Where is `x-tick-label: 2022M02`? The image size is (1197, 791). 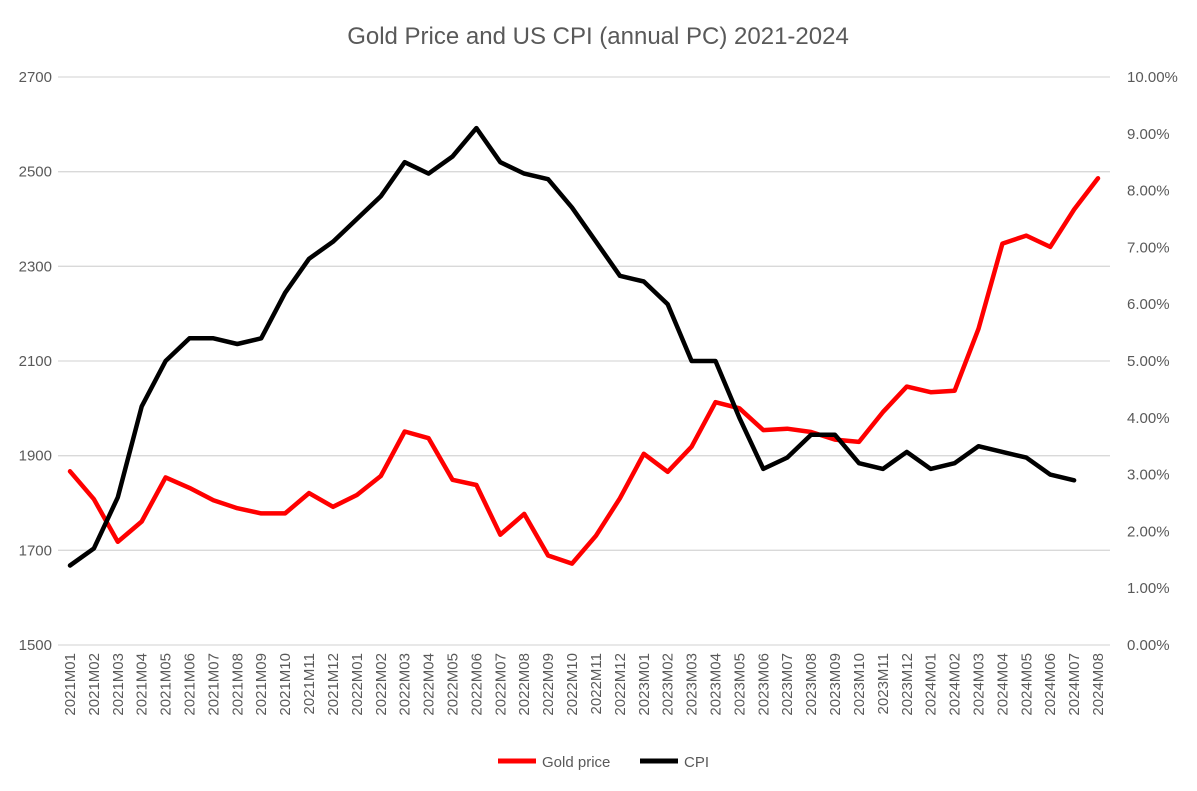
x-tick-label: 2022M02 is located at coordinates (381, 684).